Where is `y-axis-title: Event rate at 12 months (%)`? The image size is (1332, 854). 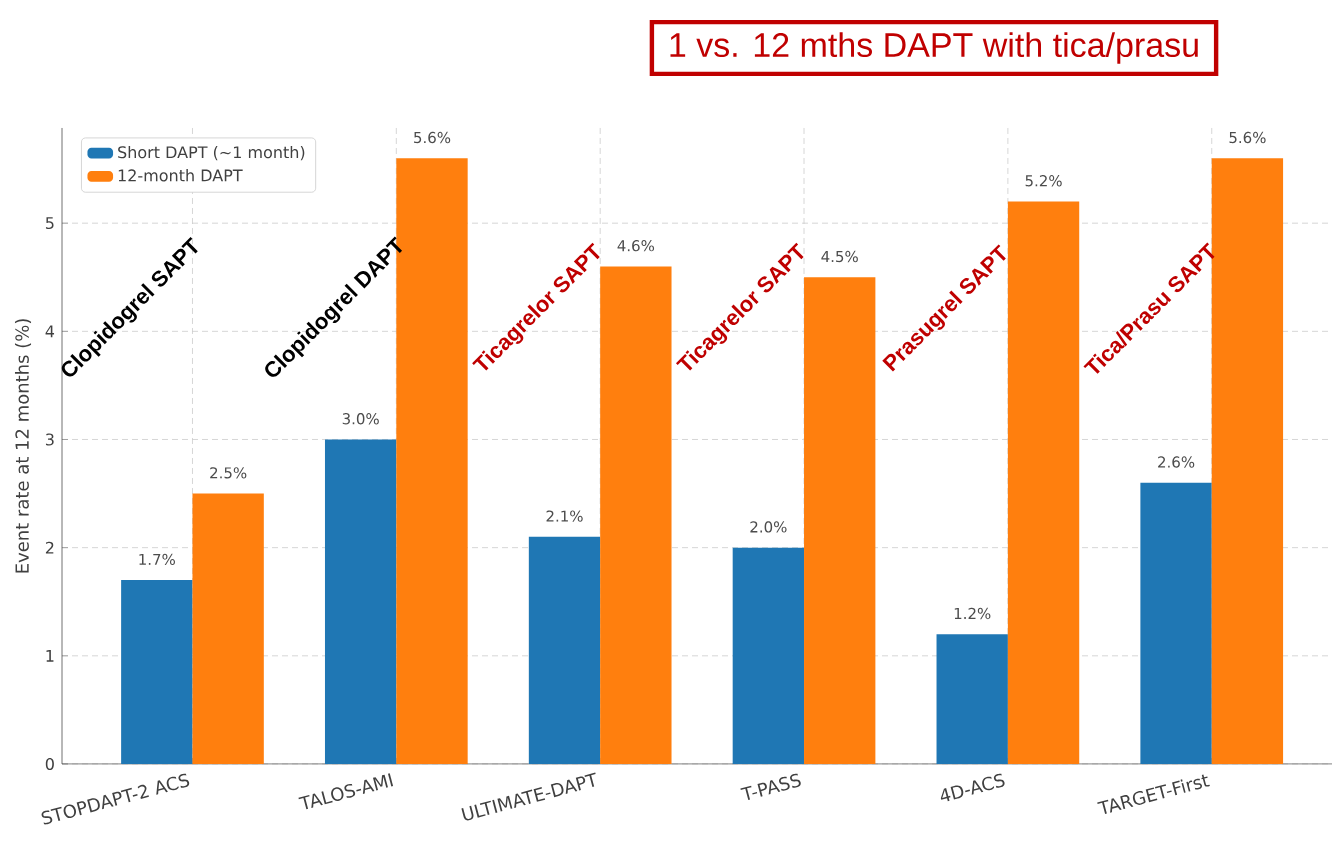
y-axis-title: Event rate at 12 months (%) is located at coordinates (23, 446).